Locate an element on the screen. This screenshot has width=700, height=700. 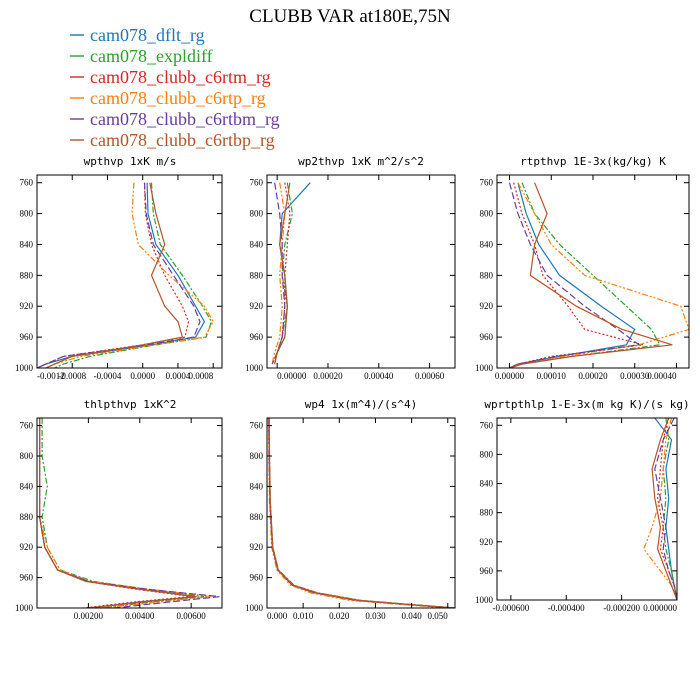
x-tick-label: -0.000200 is located at coordinates (621, 608).